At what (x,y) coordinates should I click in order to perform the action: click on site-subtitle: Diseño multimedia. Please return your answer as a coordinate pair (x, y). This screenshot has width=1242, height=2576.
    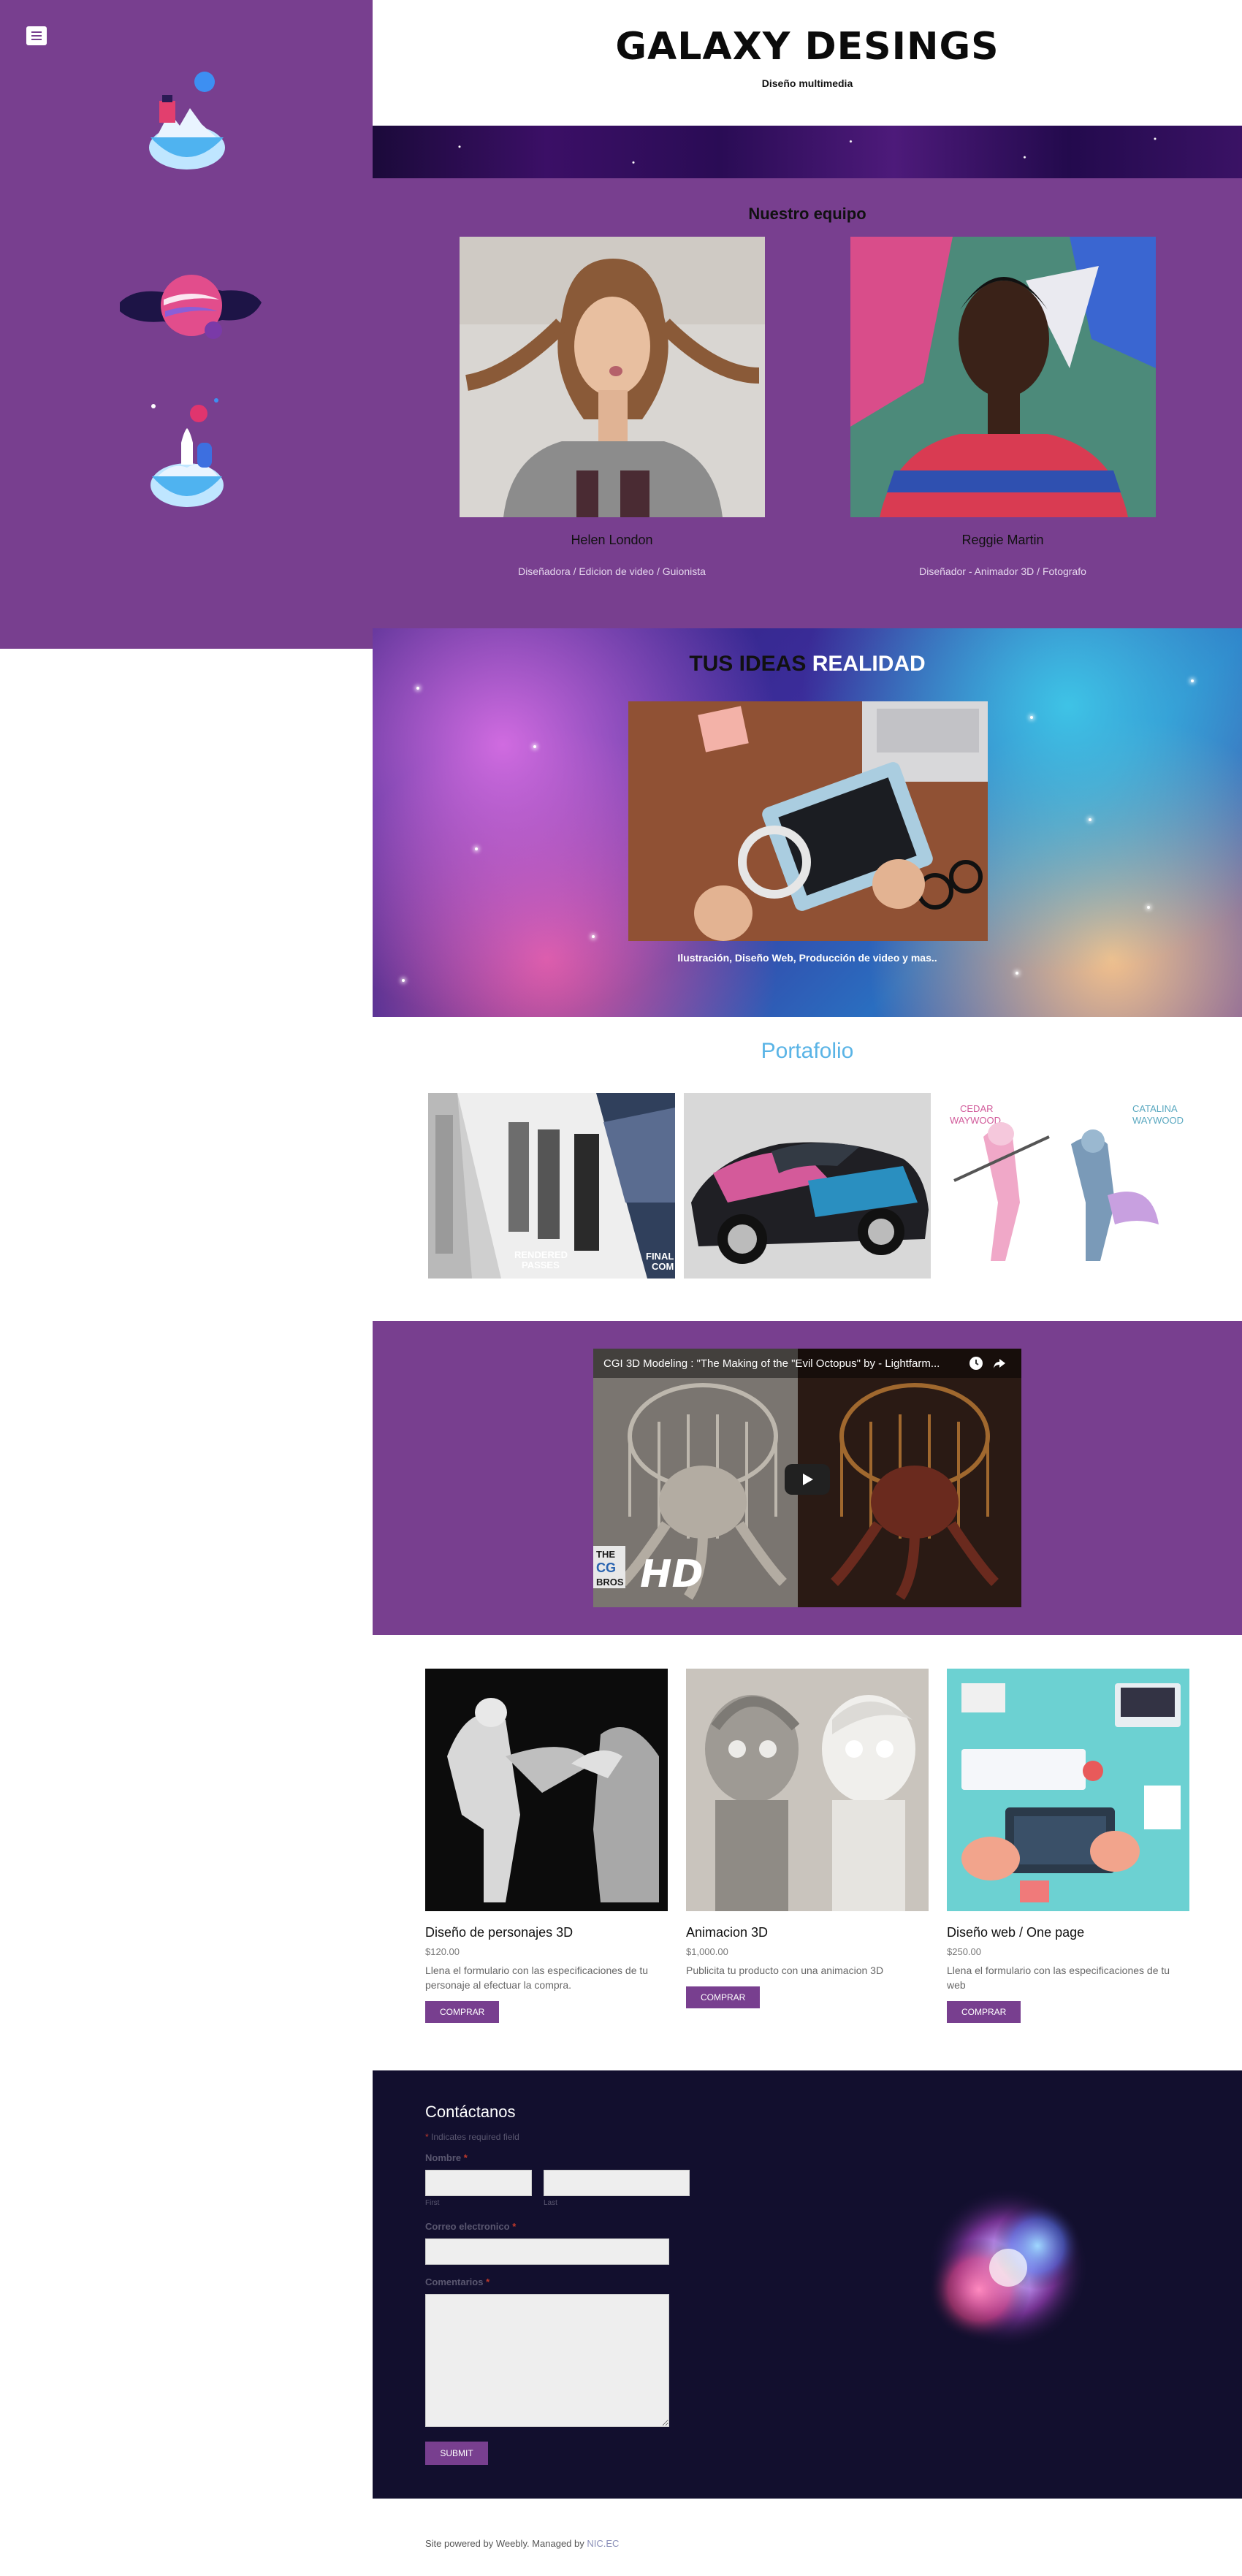
    Looking at the image, I should click on (807, 83).